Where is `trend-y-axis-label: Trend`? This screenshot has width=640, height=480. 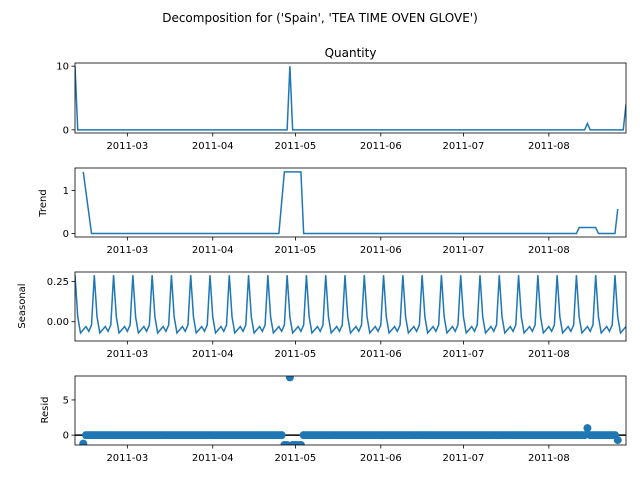
trend-y-axis-label: Trend is located at coordinates (43, 203).